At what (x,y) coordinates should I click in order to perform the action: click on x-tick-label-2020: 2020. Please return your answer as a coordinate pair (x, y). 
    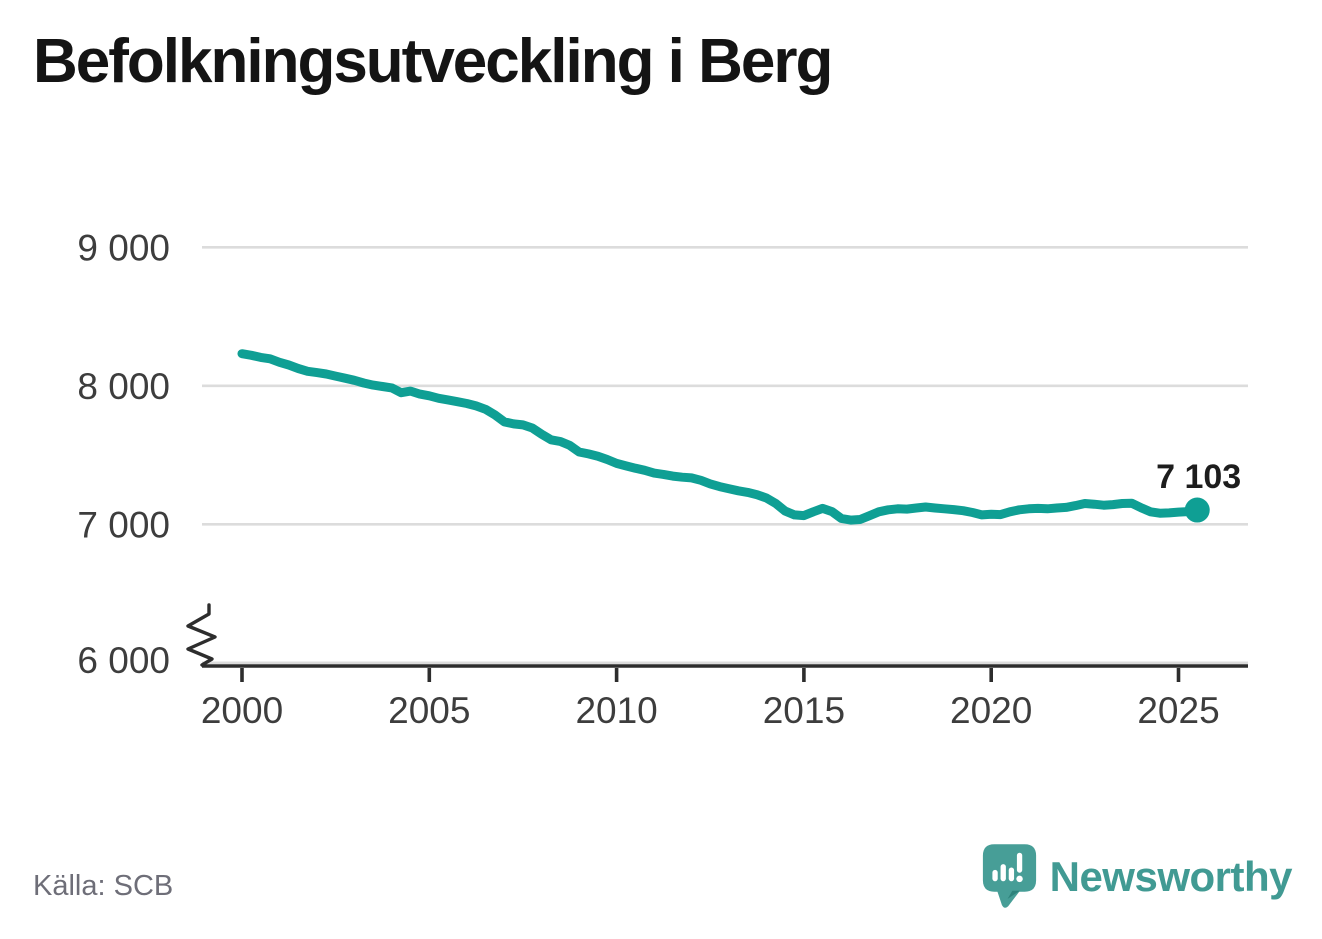
    Looking at the image, I should click on (991, 710).